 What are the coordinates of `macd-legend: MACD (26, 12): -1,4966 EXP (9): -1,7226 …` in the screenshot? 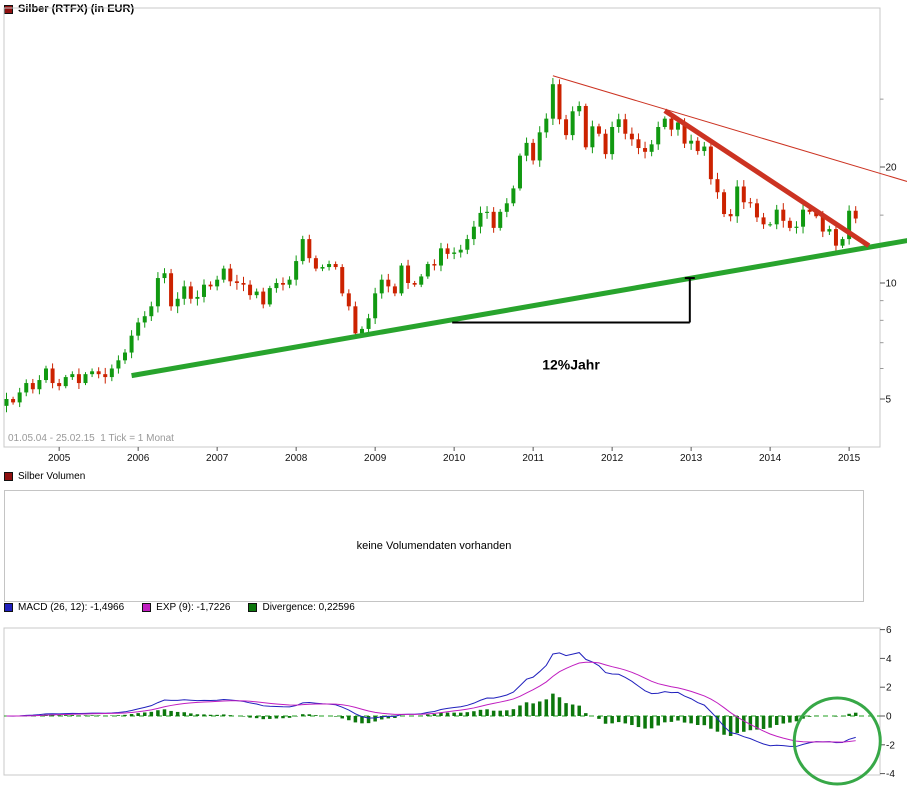 It's located at (179, 607).